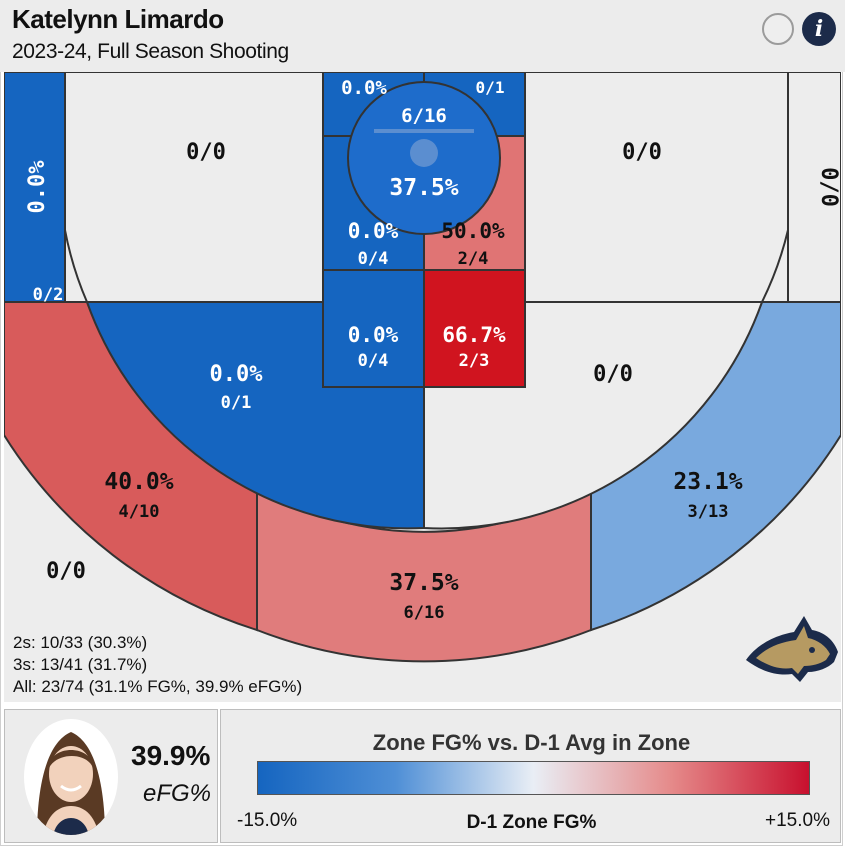  Describe the element at coordinates (490, 87) in the screenshot. I see `label-paint-baseline-right-record: 0/1` at that location.